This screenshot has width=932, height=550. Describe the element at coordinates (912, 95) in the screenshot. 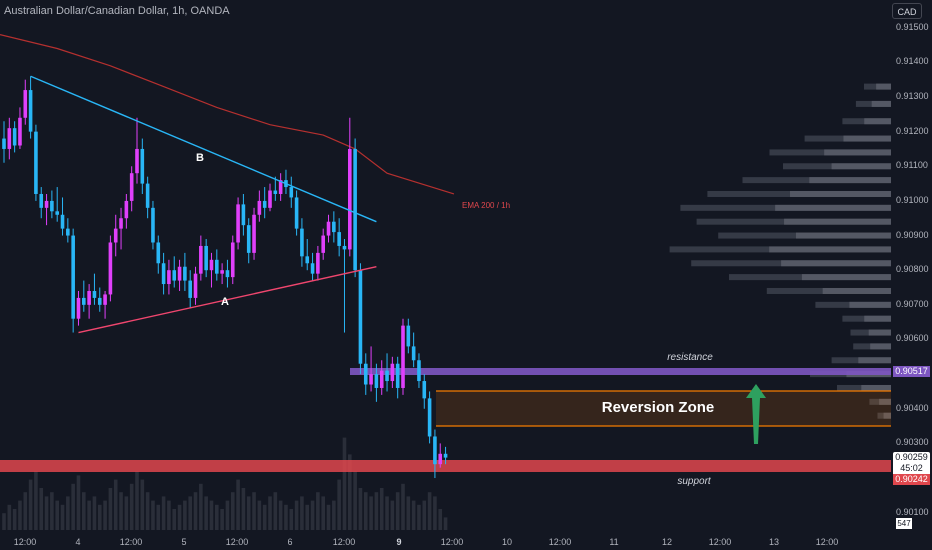

I see `price-label: 0.91300` at that location.